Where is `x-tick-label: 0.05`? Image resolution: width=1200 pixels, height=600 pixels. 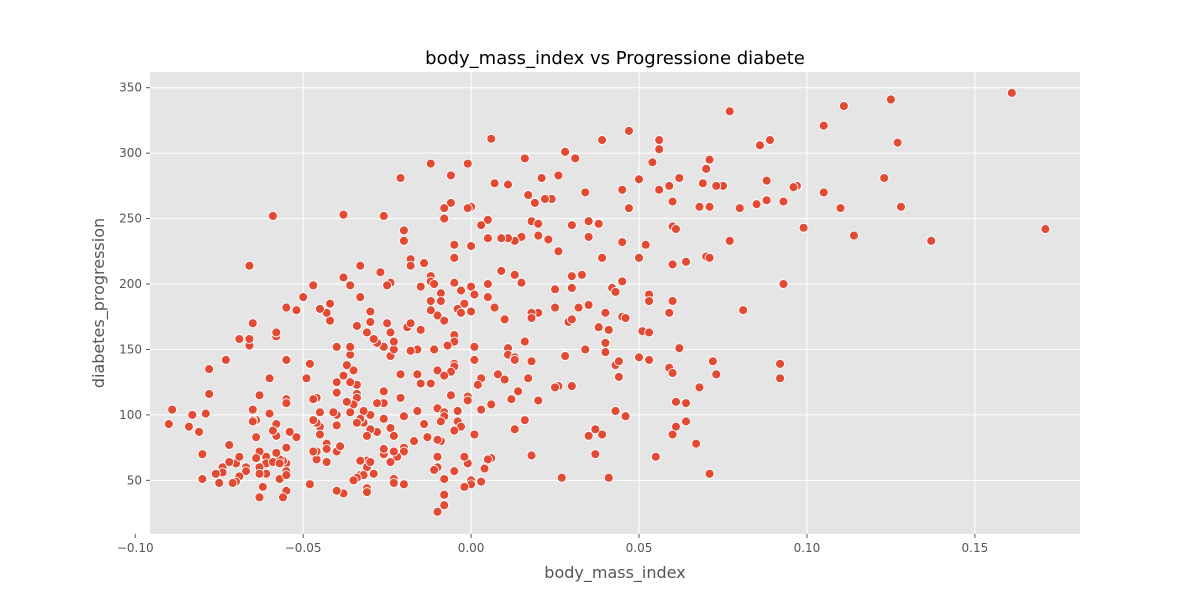
x-tick-label: 0.05 is located at coordinates (639, 548).